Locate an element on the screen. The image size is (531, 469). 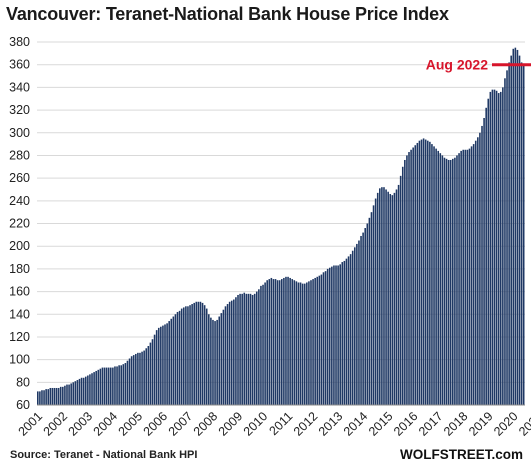
y-tick-label: 240 is located at coordinates (19, 201).